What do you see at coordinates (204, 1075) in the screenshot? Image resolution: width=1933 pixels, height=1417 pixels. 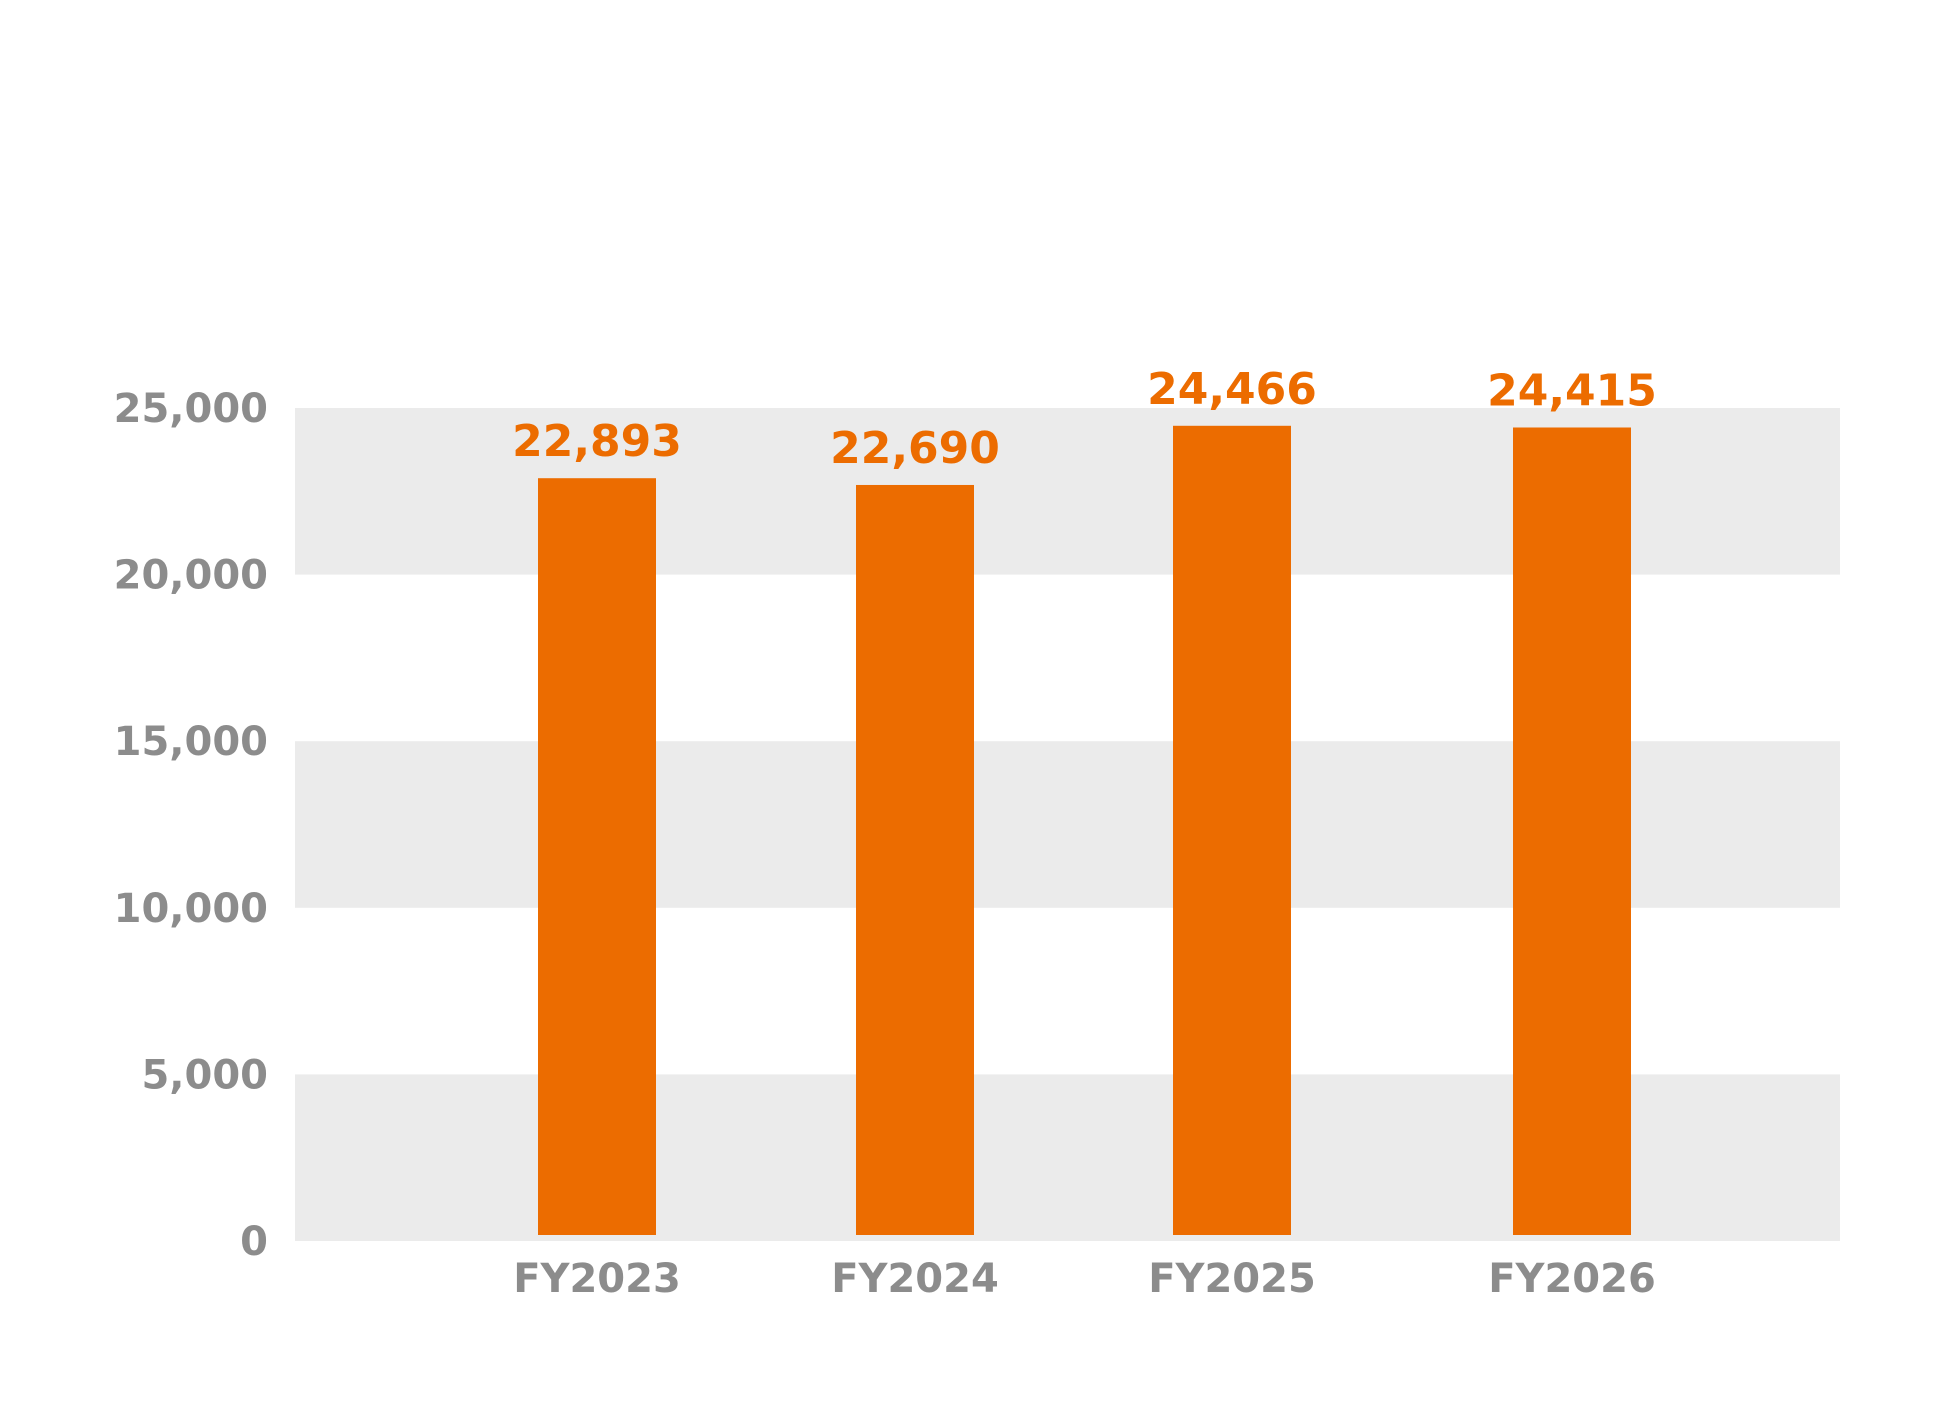 I see `y-tick-label: 5,000` at bounding box center [204, 1075].